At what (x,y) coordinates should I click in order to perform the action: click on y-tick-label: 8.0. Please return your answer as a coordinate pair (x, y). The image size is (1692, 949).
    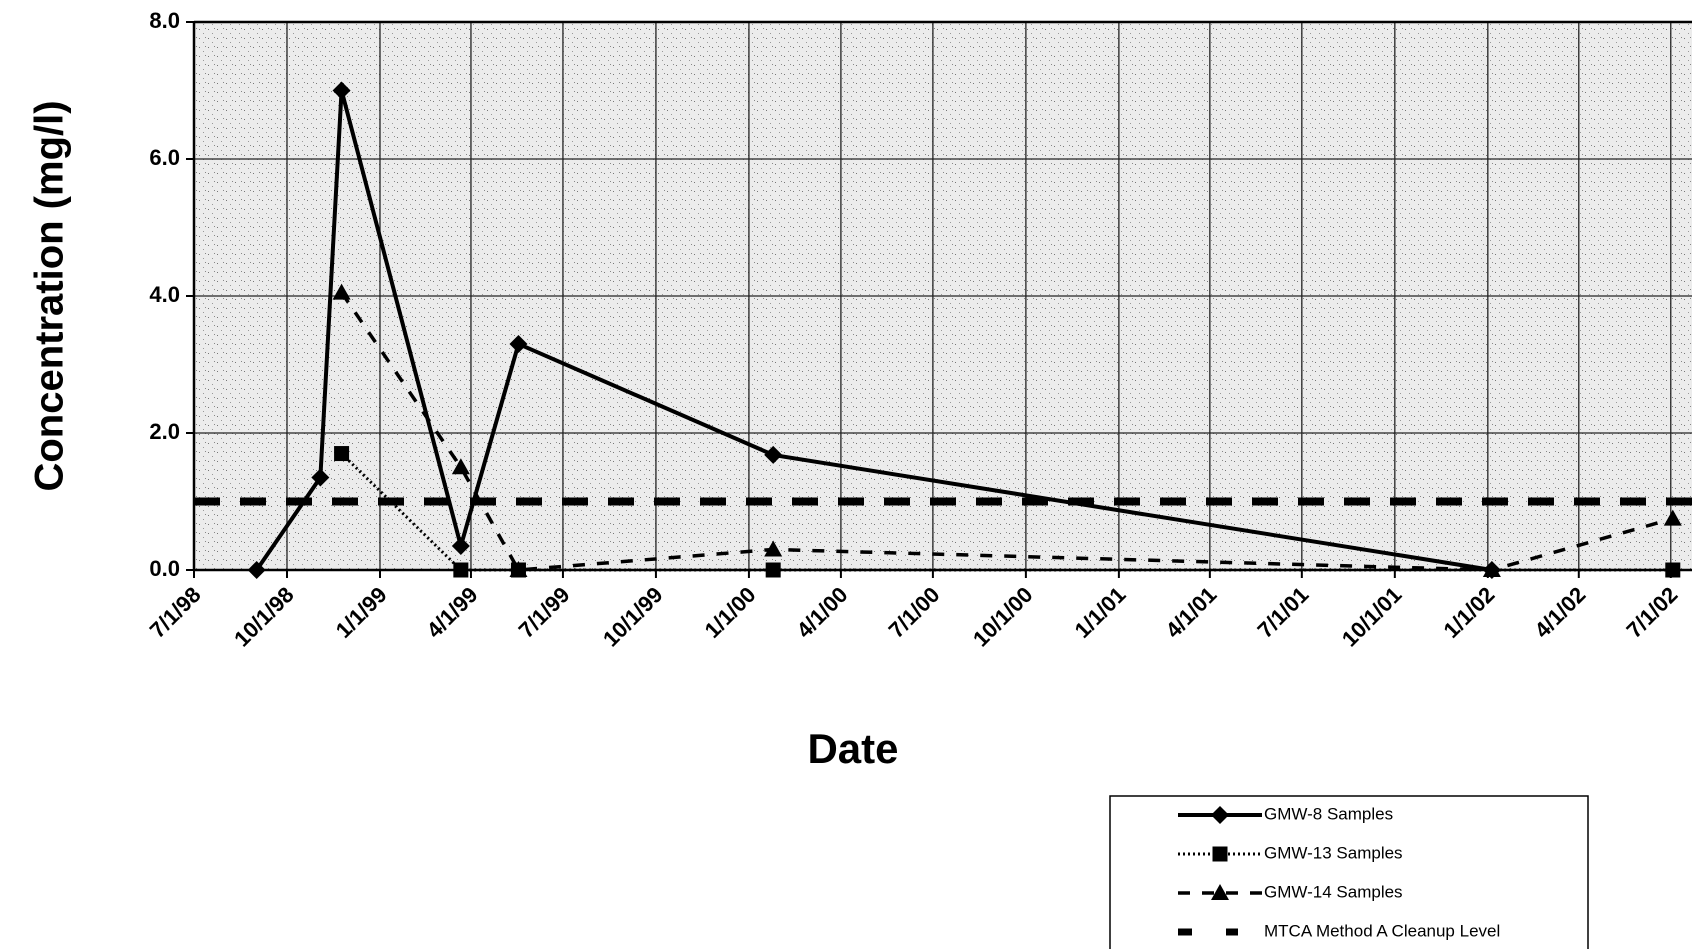
    Looking at the image, I should click on (164, 20).